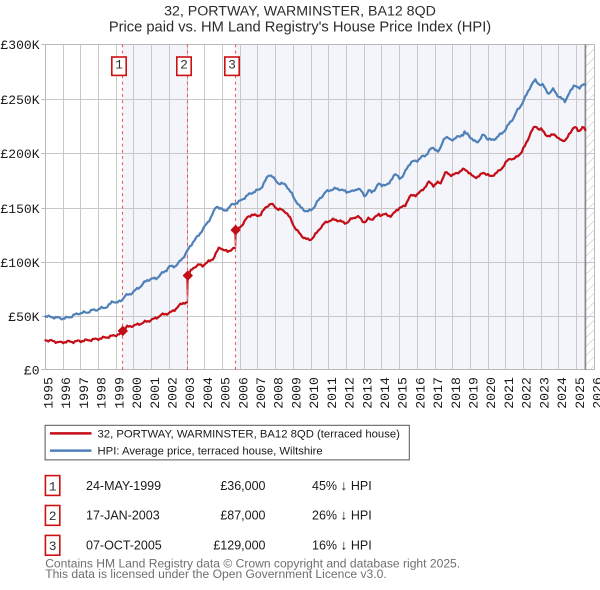 The image size is (600, 590). Describe the element at coordinates (123, 516) in the screenshot. I see `svg-text: 17-JAN-2003` at that location.